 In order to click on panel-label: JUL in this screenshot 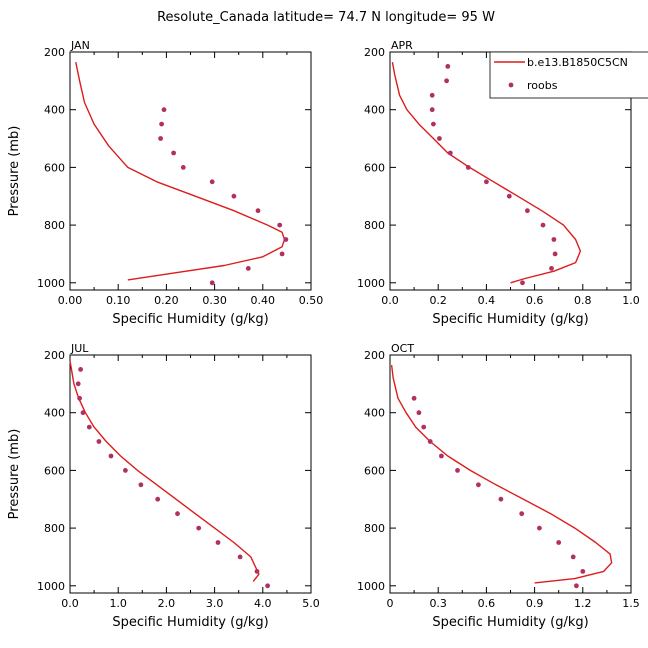, I will do `click(79, 348)`.